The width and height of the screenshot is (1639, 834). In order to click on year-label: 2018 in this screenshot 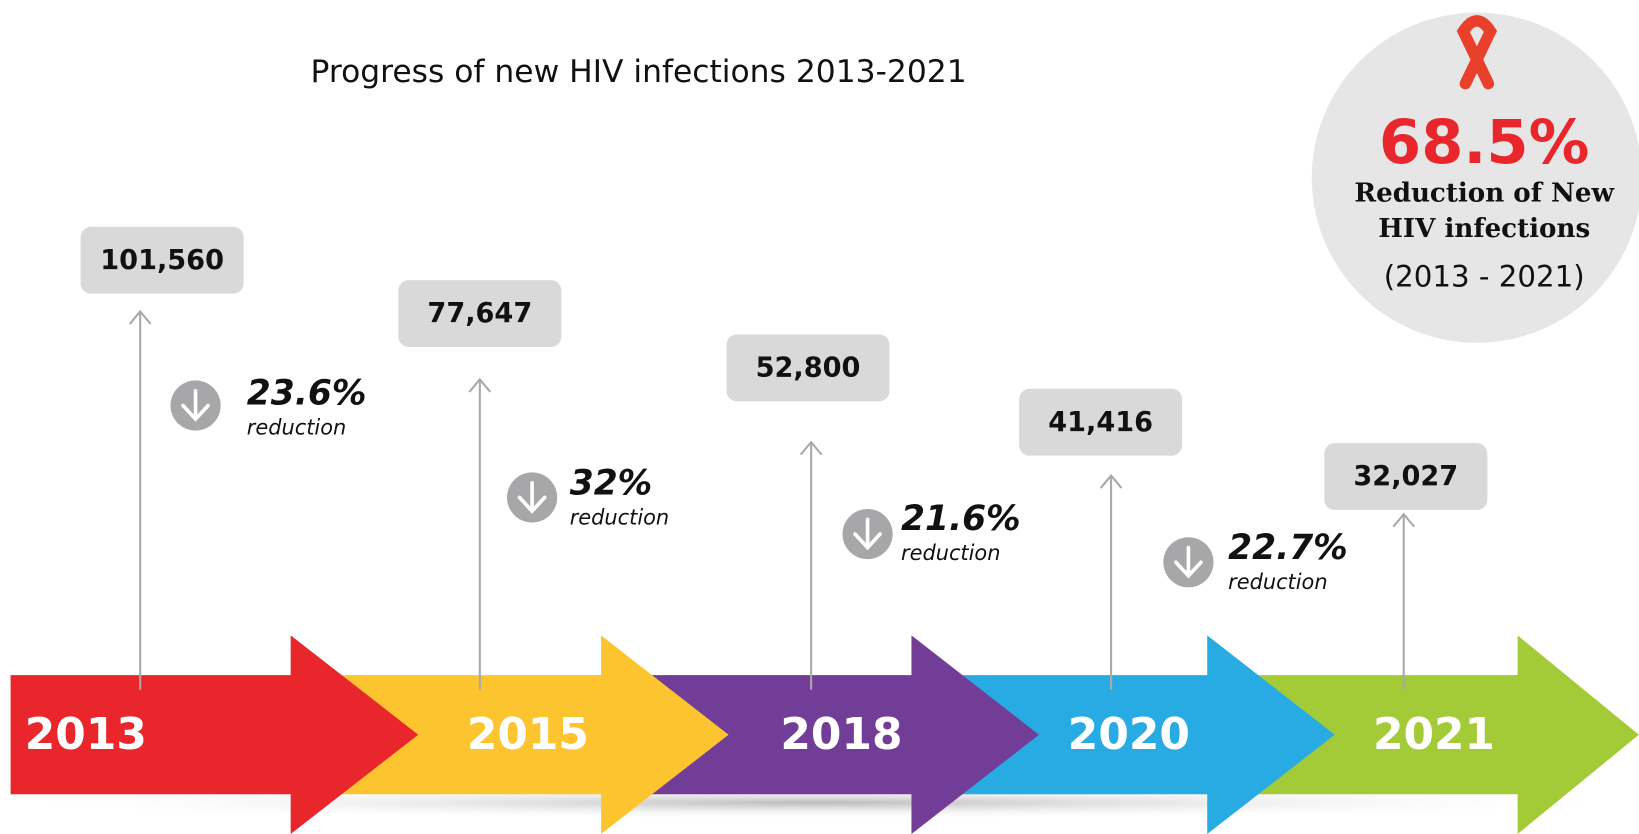, I will do `click(841, 734)`.